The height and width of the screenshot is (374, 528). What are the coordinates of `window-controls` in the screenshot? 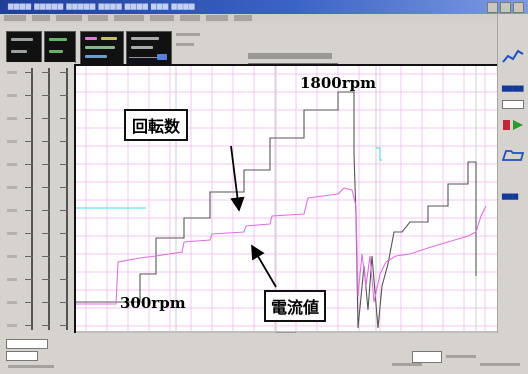 It's located at (505, 7).